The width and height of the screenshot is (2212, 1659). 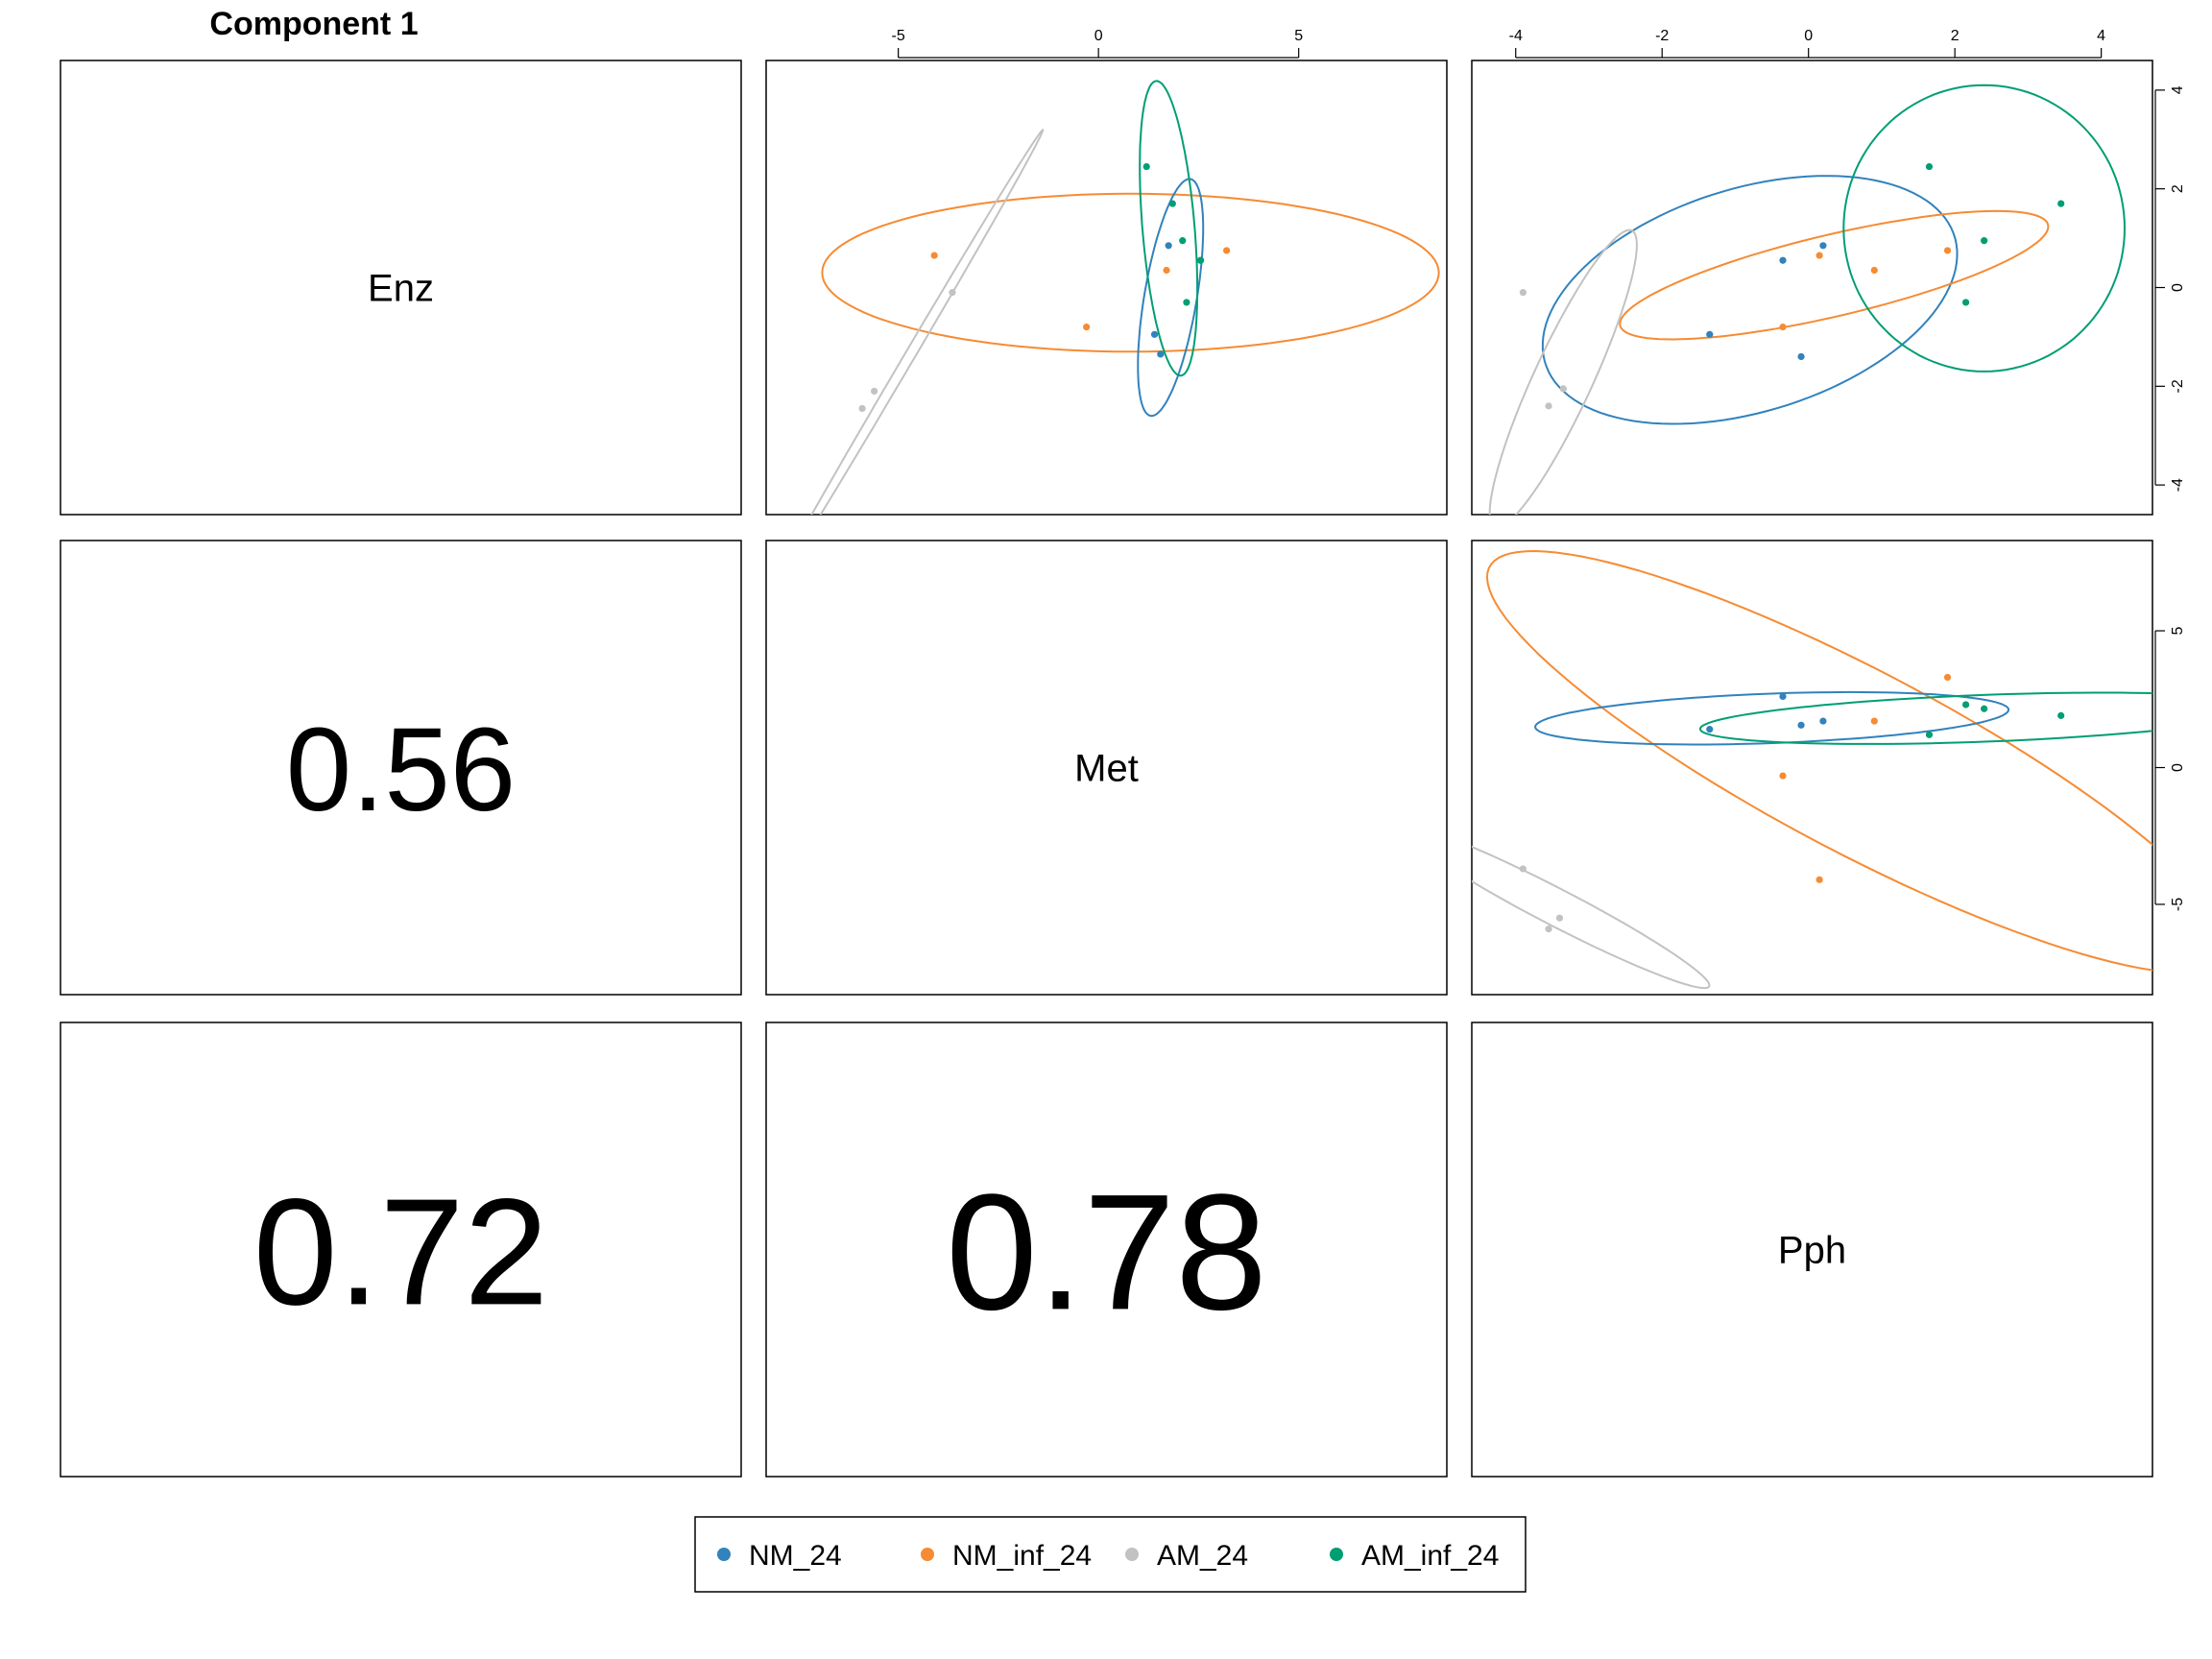 What do you see at coordinates (1516, 36) in the screenshot?
I see `x-tick-label: -4` at bounding box center [1516, 36].